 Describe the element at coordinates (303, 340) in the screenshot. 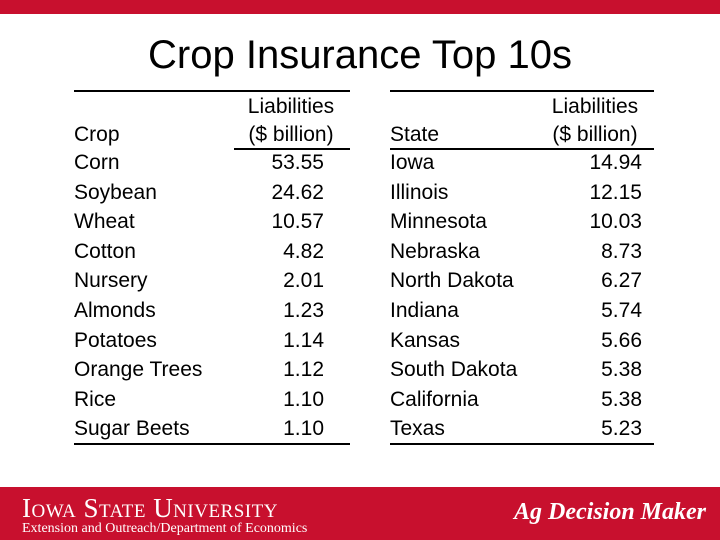

I see `crop-value-cell: 1.14` at that location.